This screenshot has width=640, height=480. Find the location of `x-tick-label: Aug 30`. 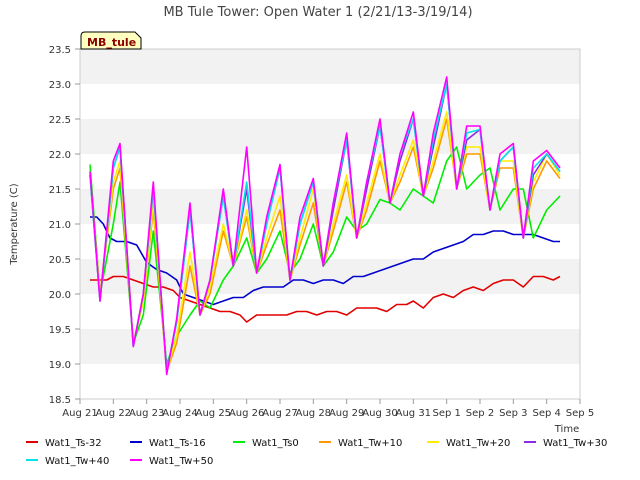

x-tick-label: Aug 30 is located at coordinates (379, 413).